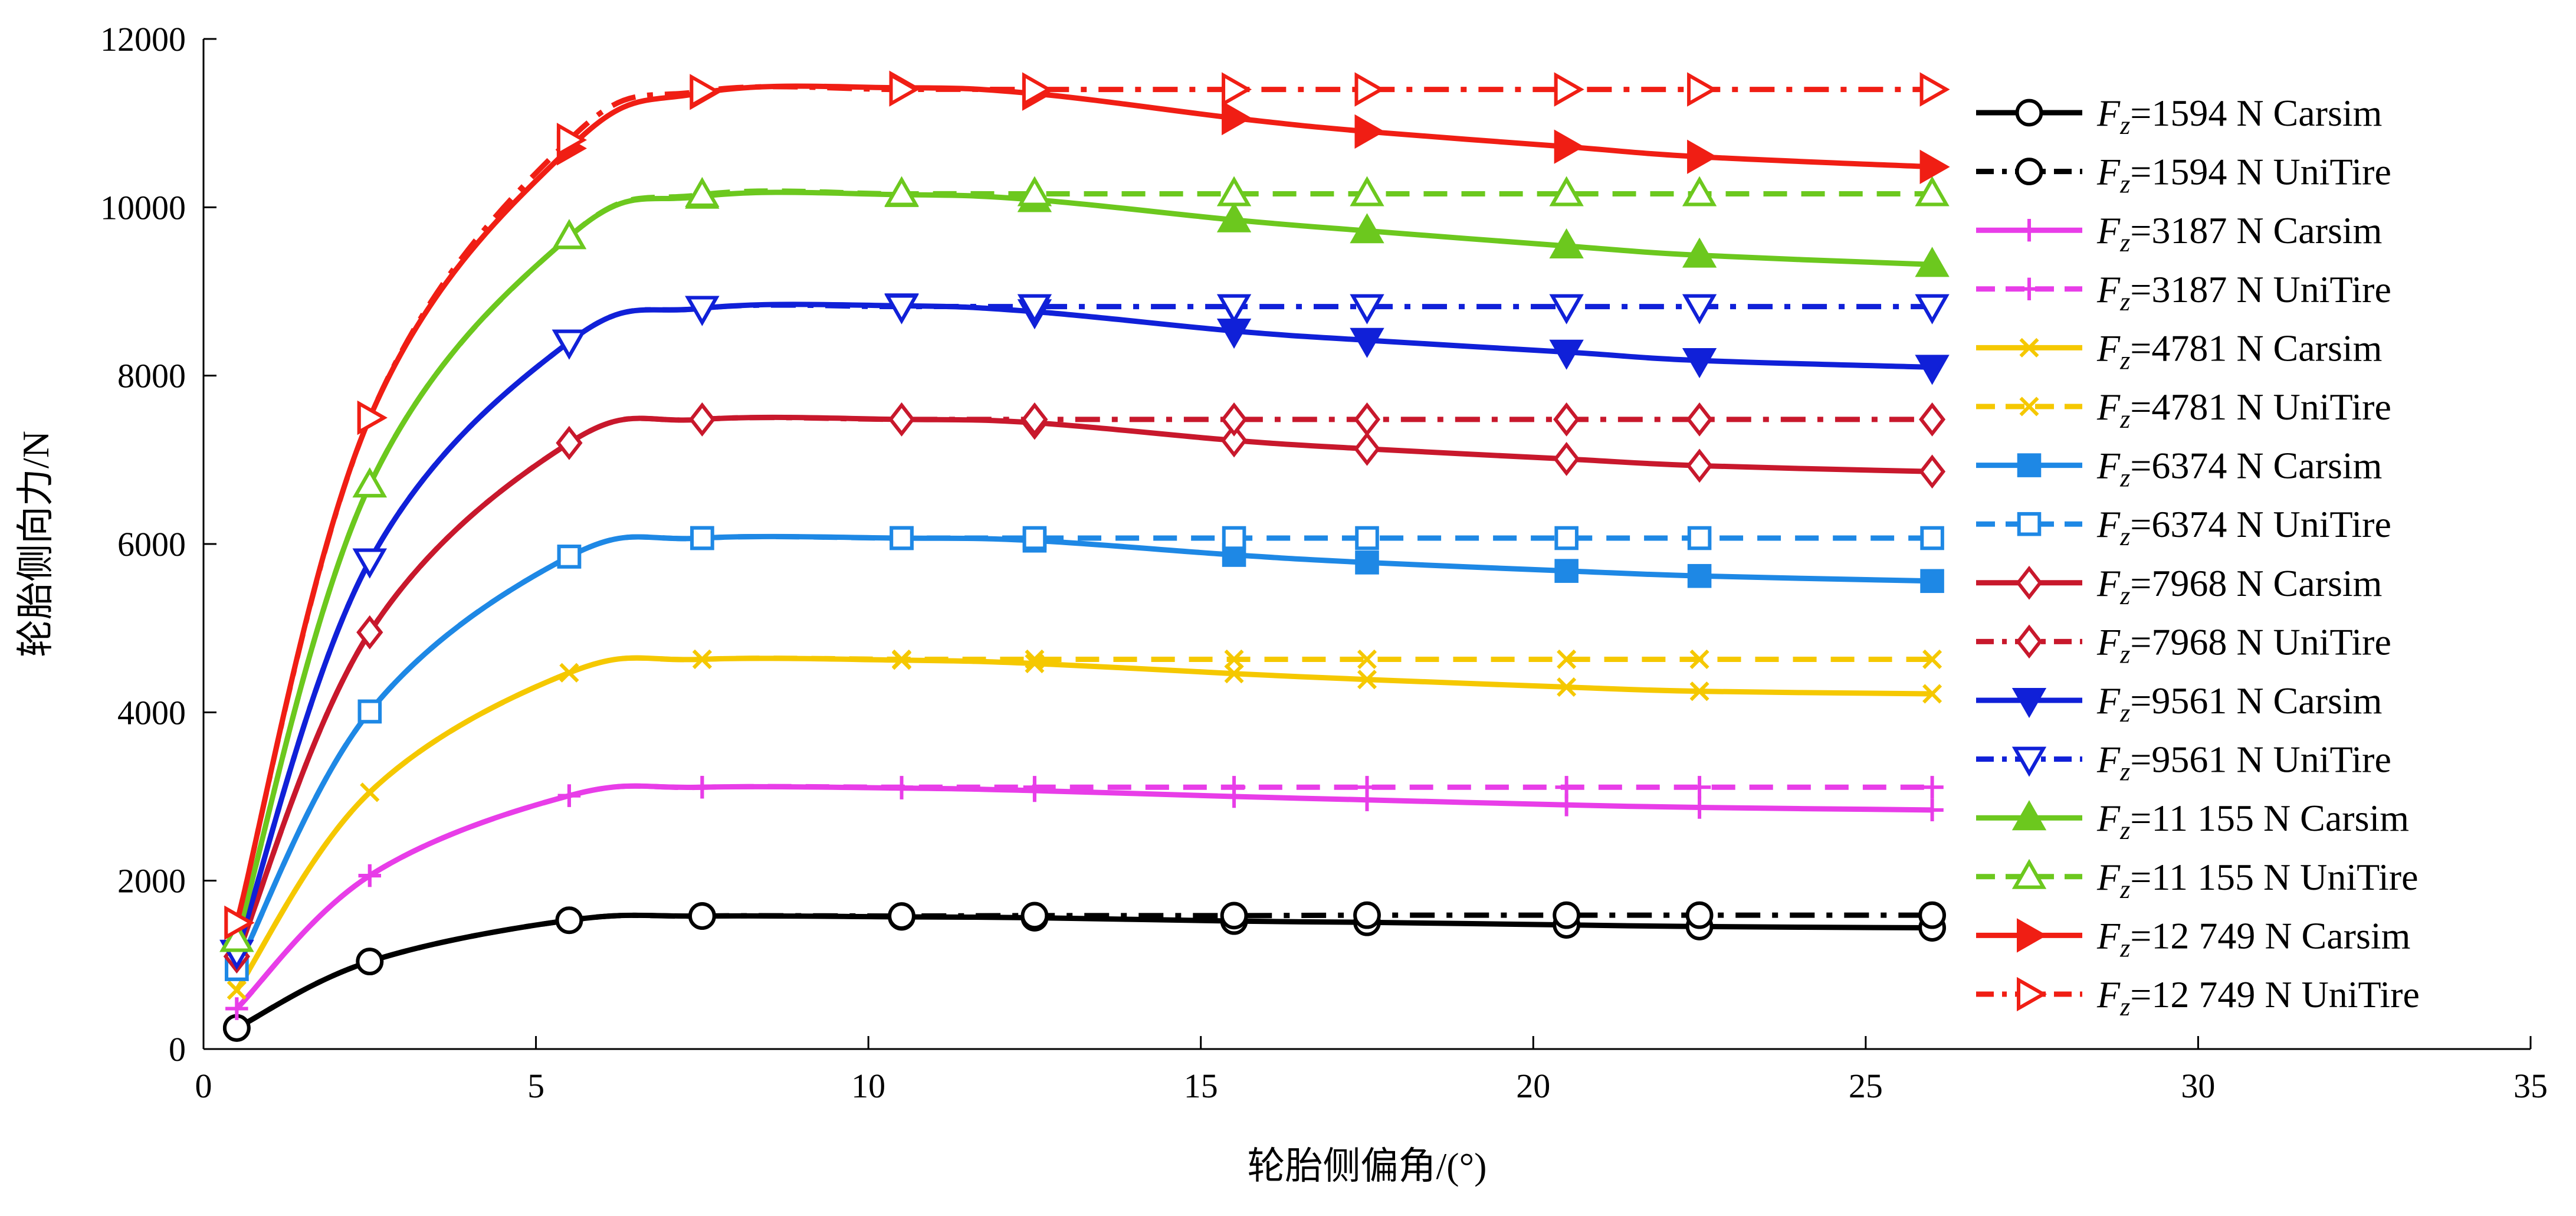  Describe the element at coordinates (2239, 116) in the screenshot. I see `legend-label: Fz=1594 N Carsim` at that location.